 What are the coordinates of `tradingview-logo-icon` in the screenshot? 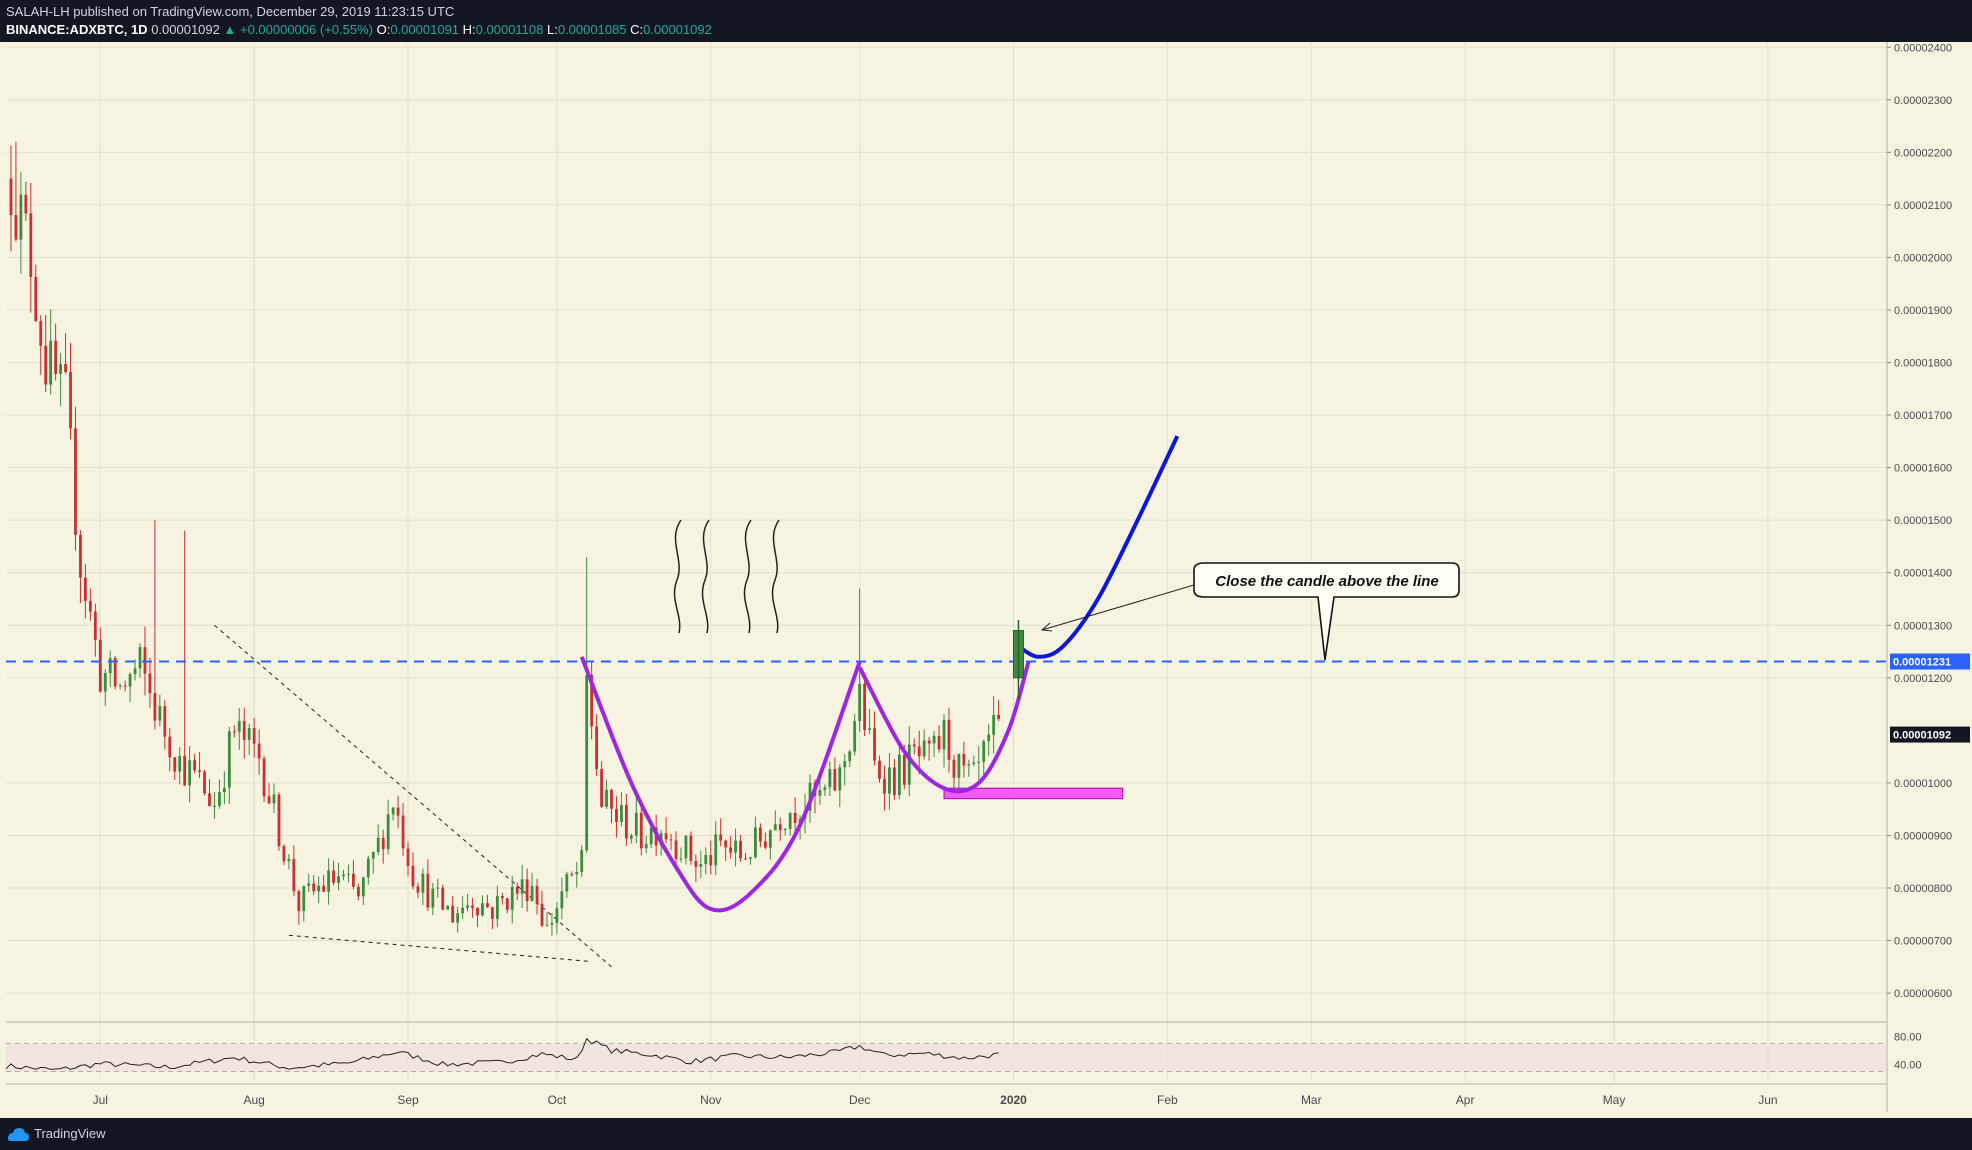 It's located at (18, 1134).